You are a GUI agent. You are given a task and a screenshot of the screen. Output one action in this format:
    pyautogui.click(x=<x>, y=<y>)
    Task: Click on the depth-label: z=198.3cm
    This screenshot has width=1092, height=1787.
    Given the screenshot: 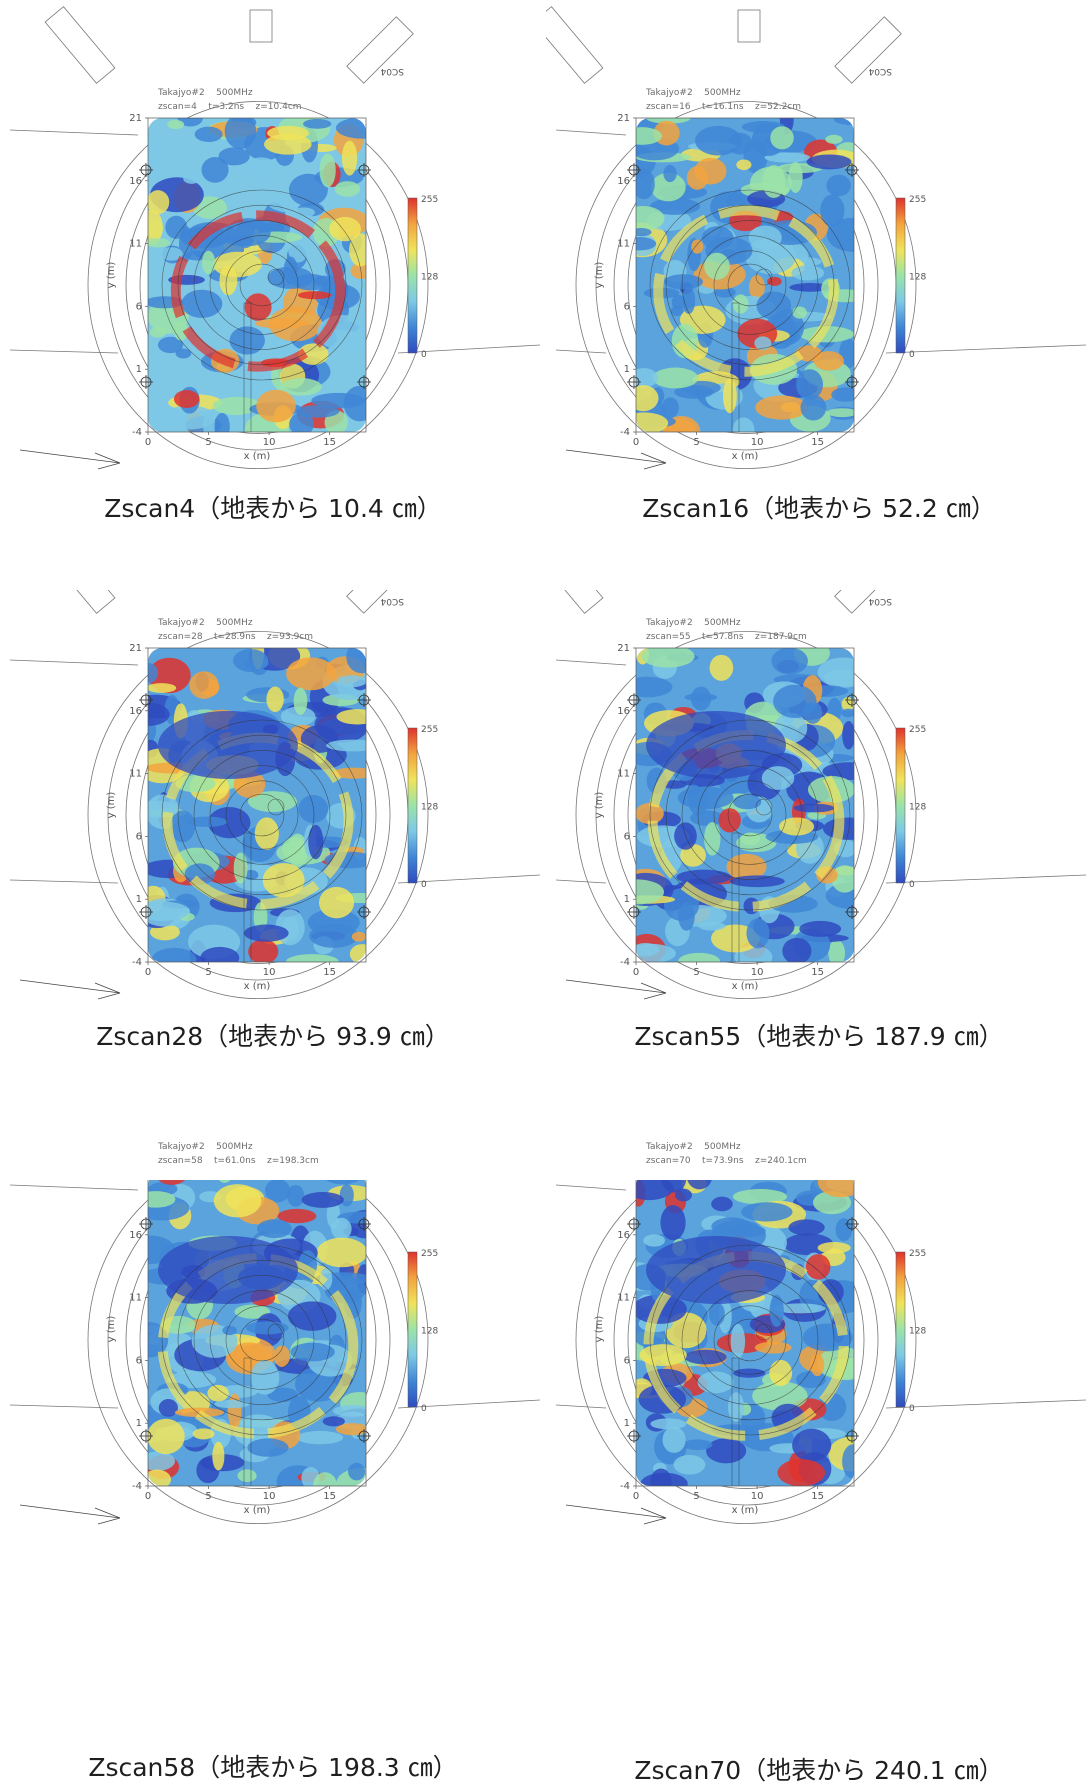 What is the action you would take?
    pyautogui.click(x=293, y=1161)
    